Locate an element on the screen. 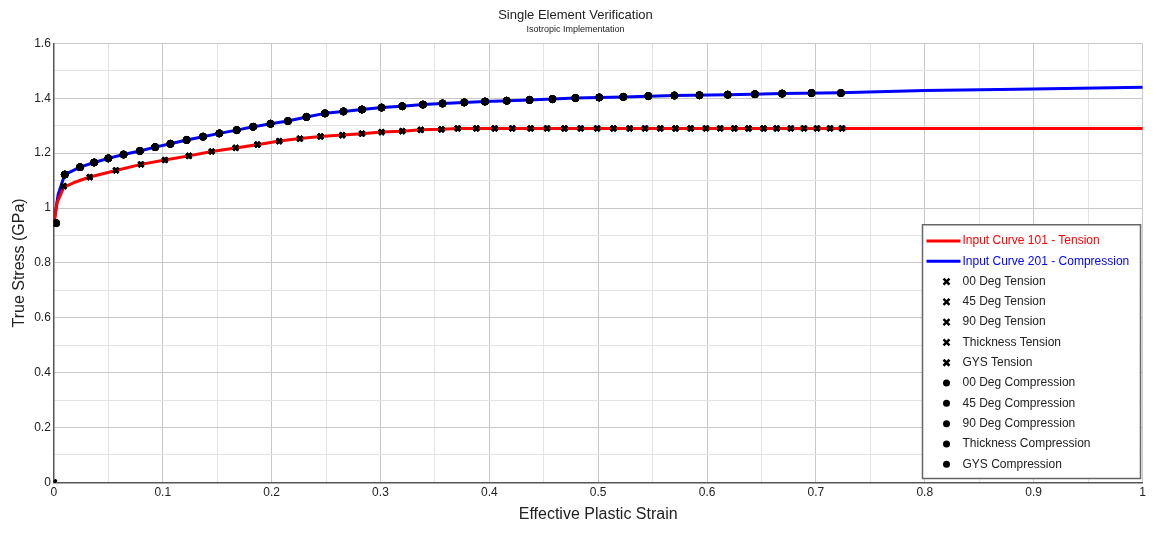 This screenshot has width=1157, height=534. y-tick-label: 0.6 is located at coordinates (43, 317).